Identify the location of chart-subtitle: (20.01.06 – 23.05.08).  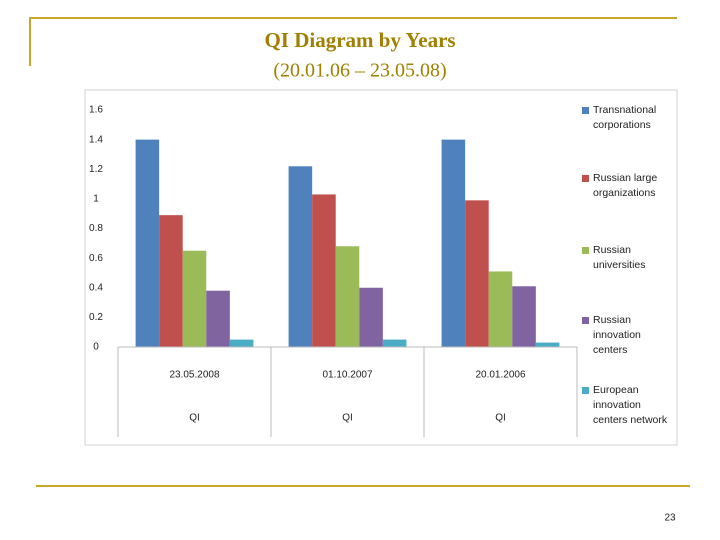
(359, 71).